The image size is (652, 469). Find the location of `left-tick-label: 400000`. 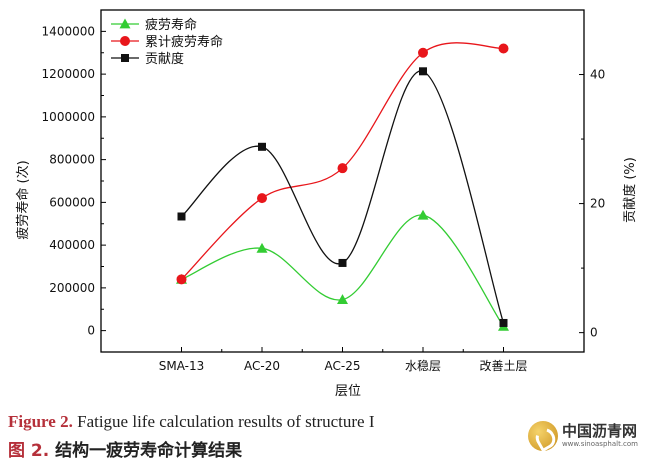

left-tick-label: 400000 is located at coordinates (72, 245).